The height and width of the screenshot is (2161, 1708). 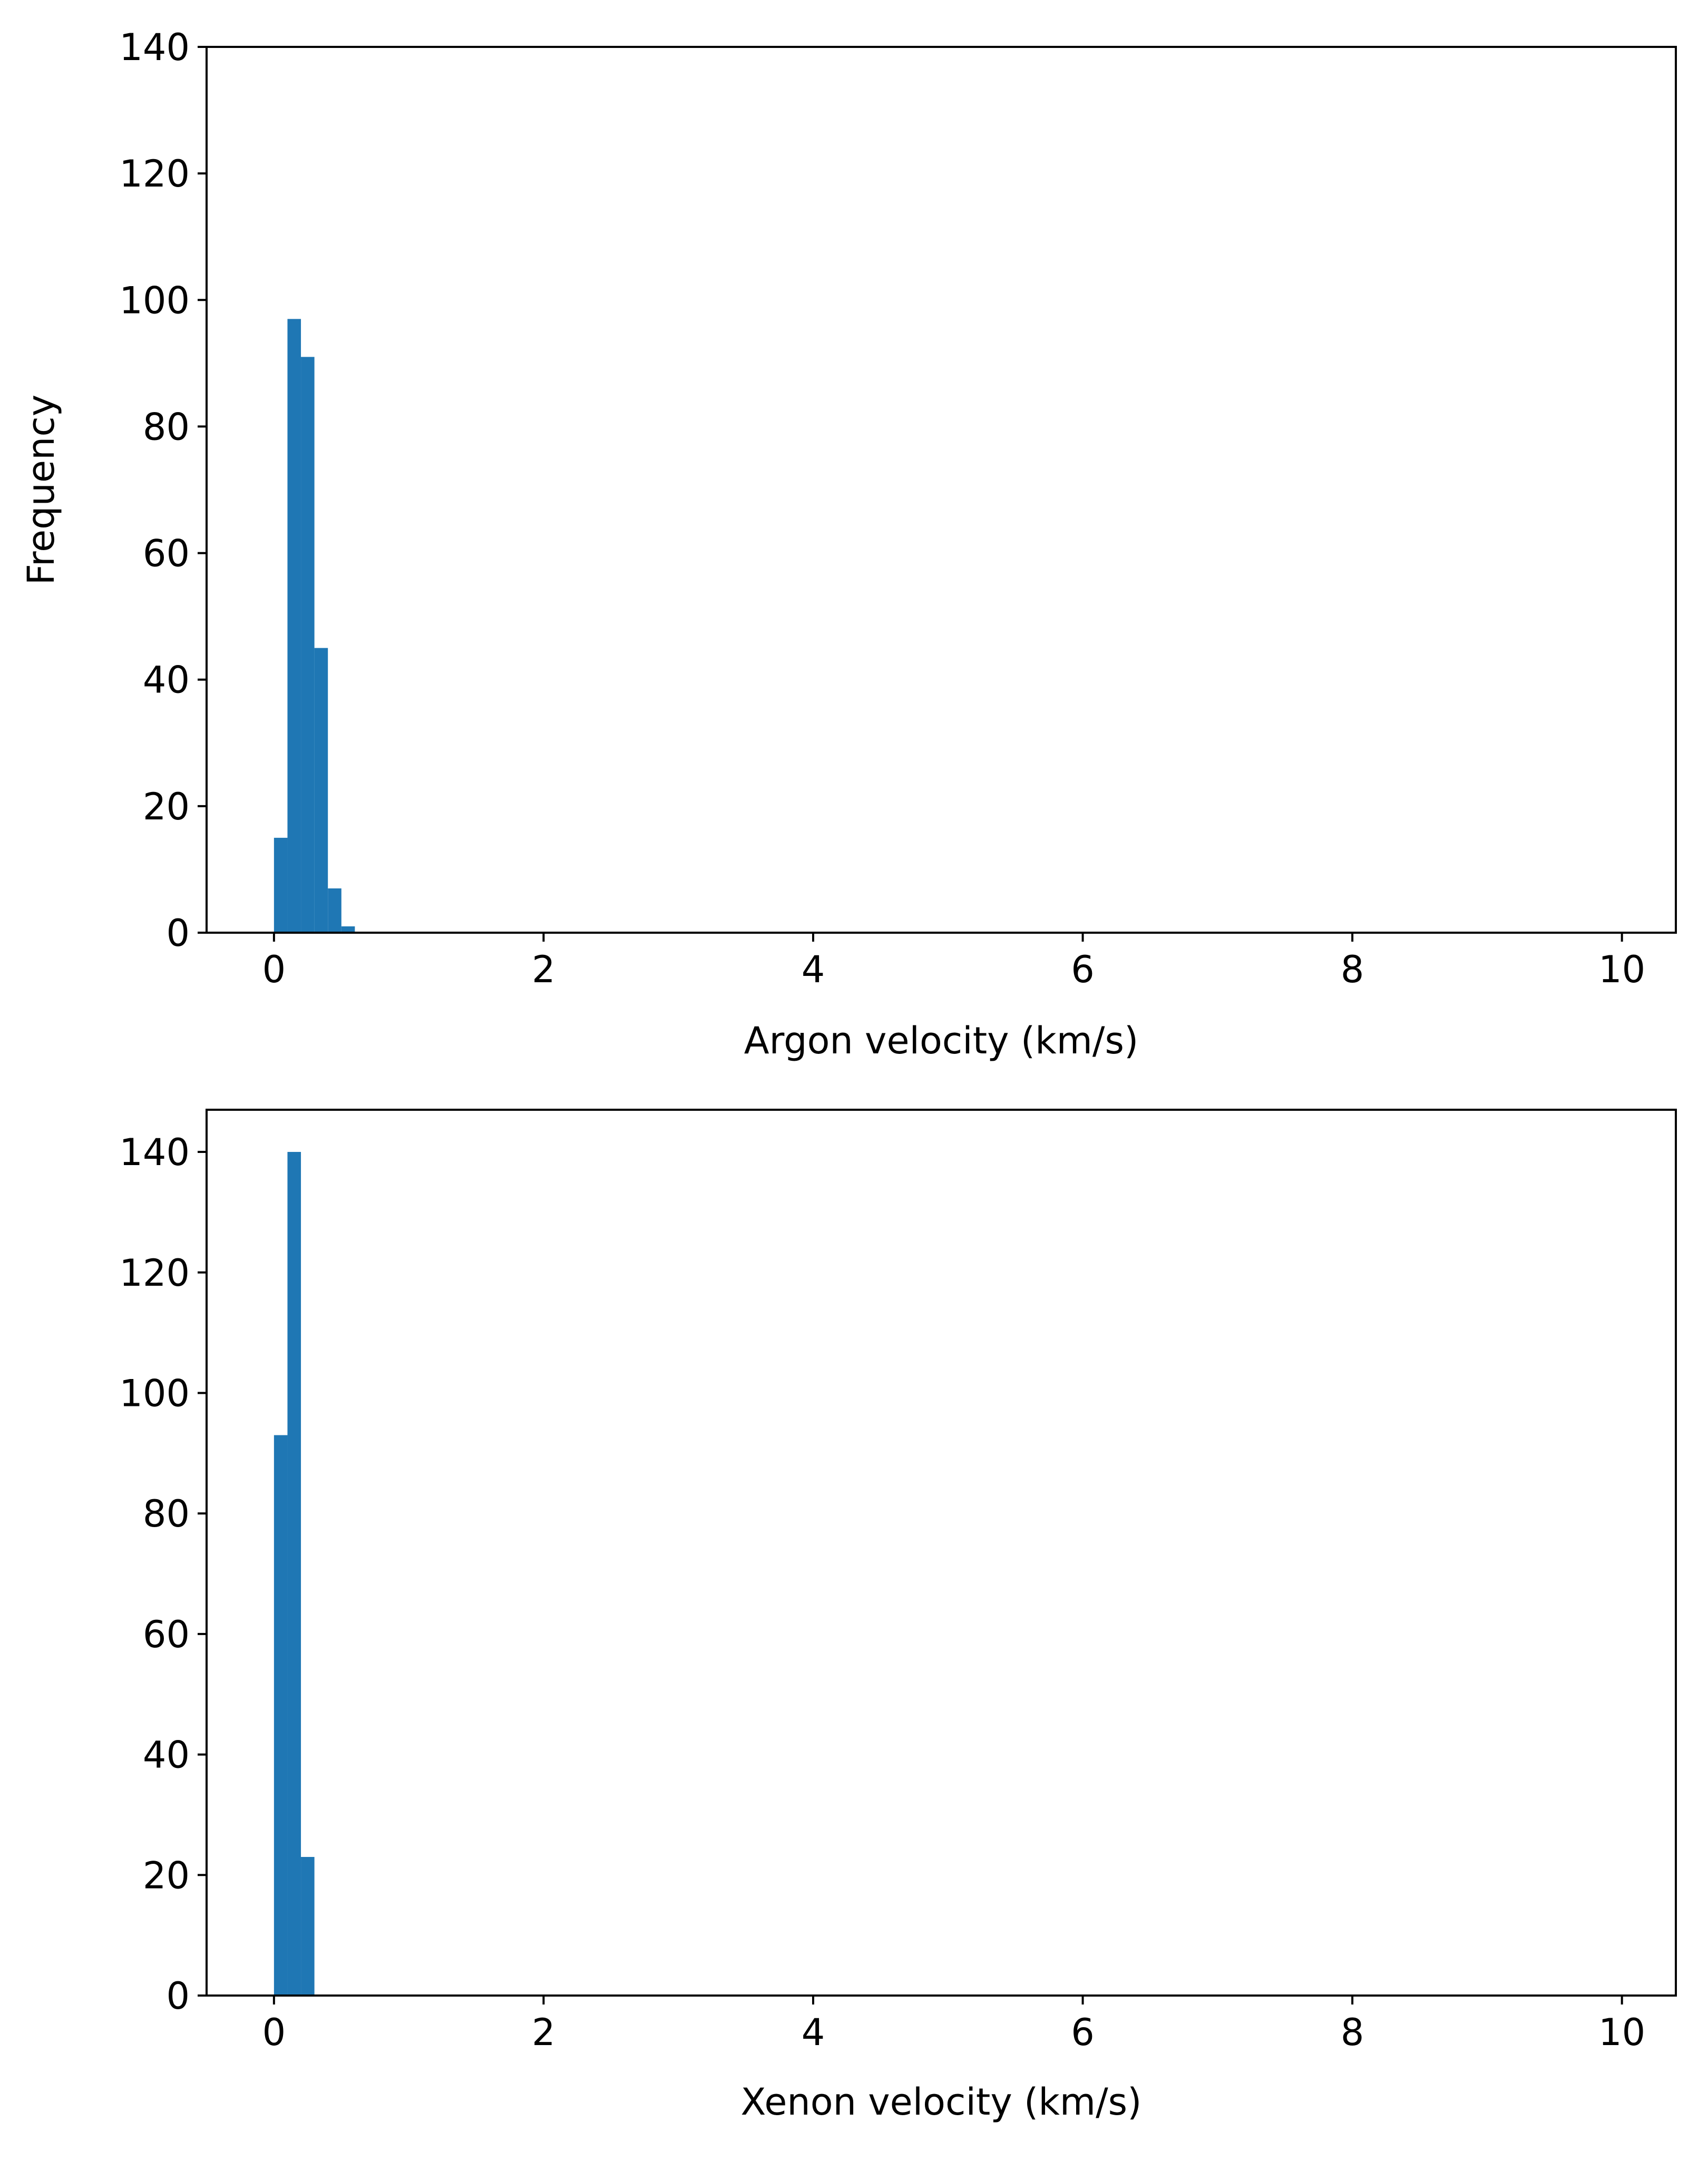 What do you see at coordinates (41, 490) in the screenshot?
I see `y-axis-label: Frequency` at bounding box center [41, 490].